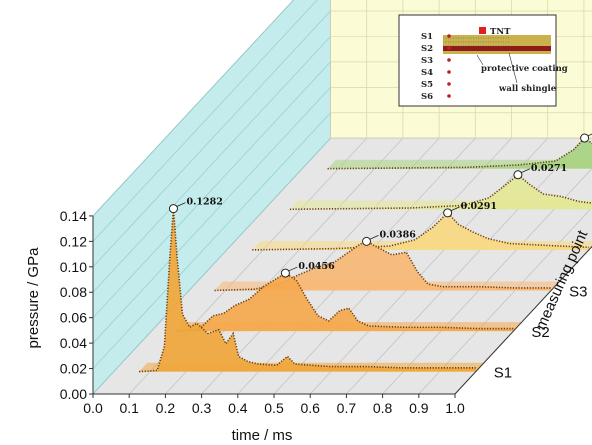 This screenshot has width=592, height=445. I want to click on x-tick-label: 0.8, so click(383, 408).